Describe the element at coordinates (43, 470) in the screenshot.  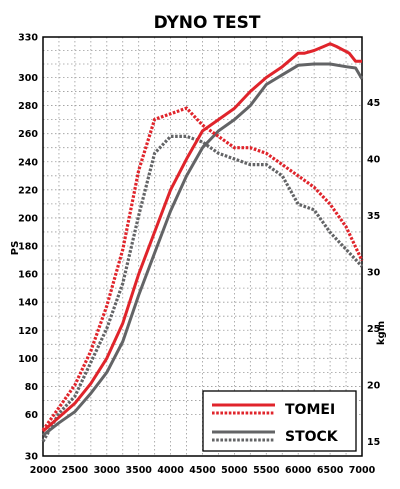
I see `x-tick-label: 2000` at that location.